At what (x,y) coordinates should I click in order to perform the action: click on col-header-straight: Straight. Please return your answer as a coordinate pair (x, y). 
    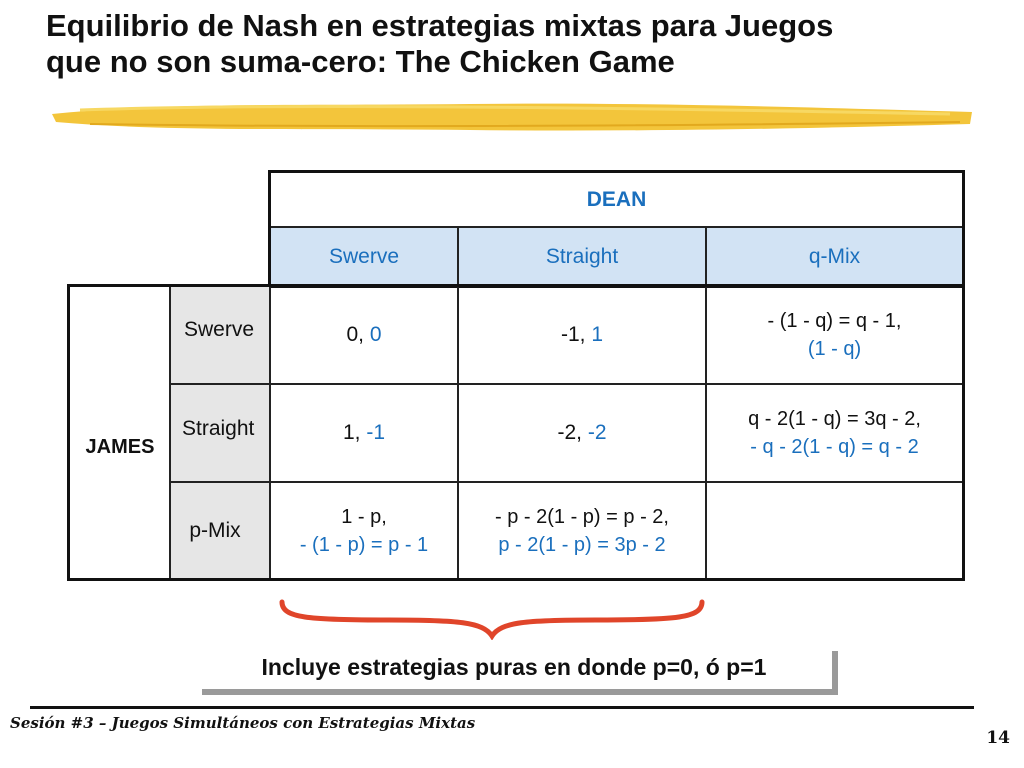
    Looking at the image, I should click on (582, 256).